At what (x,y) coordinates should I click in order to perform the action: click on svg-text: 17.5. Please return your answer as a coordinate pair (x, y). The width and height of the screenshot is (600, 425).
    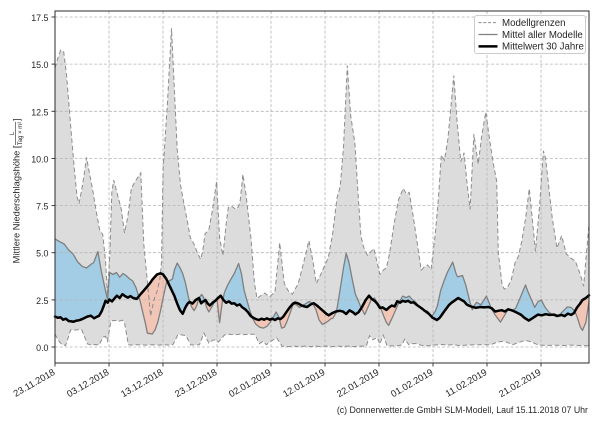
    Looking at the image, I should click on (39, 18).